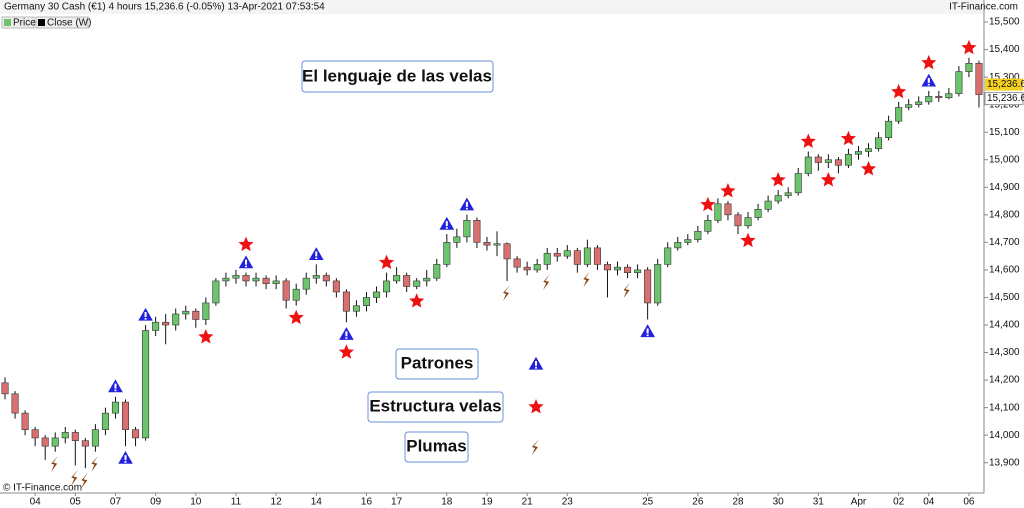  I want to click on y-tick-label: 14,200, so click(1004, 380).